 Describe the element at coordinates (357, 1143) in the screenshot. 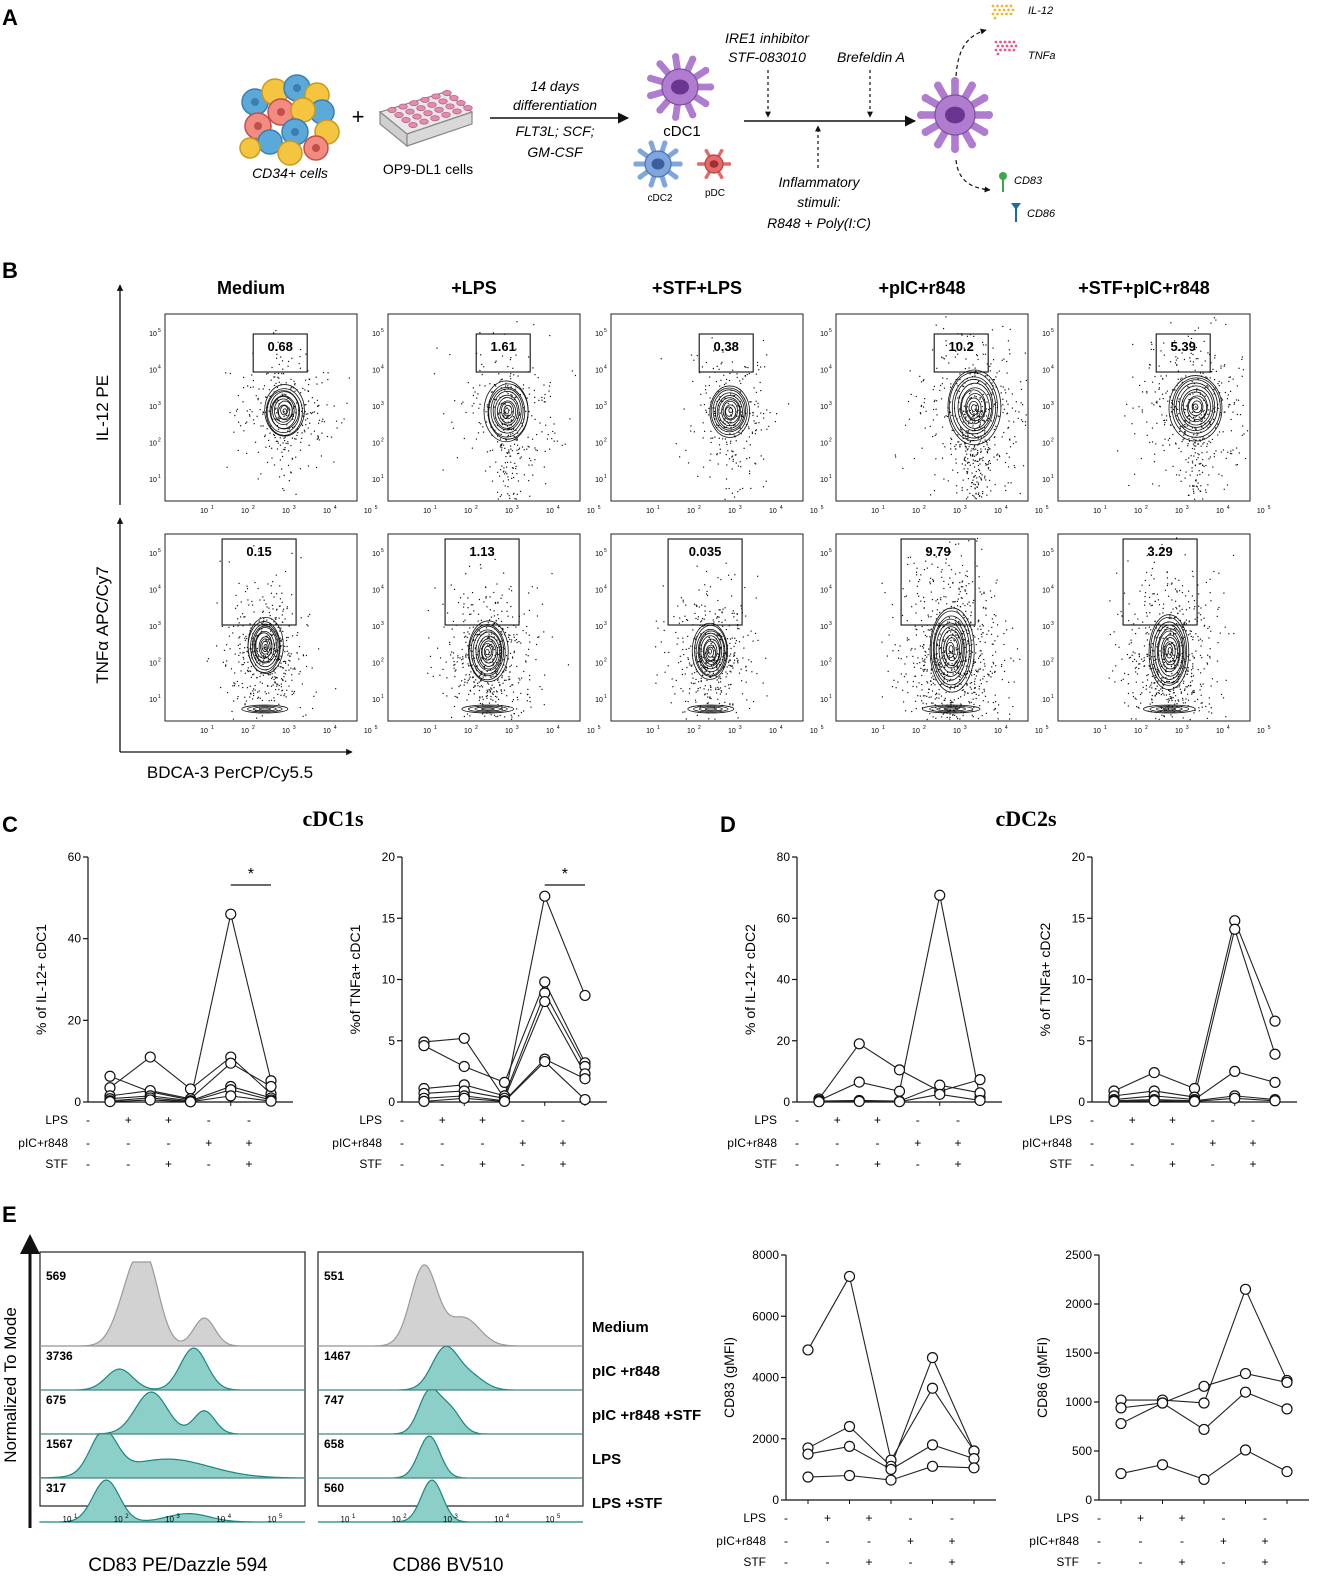

I see `condition-row-label: pIC+r848` at that location.